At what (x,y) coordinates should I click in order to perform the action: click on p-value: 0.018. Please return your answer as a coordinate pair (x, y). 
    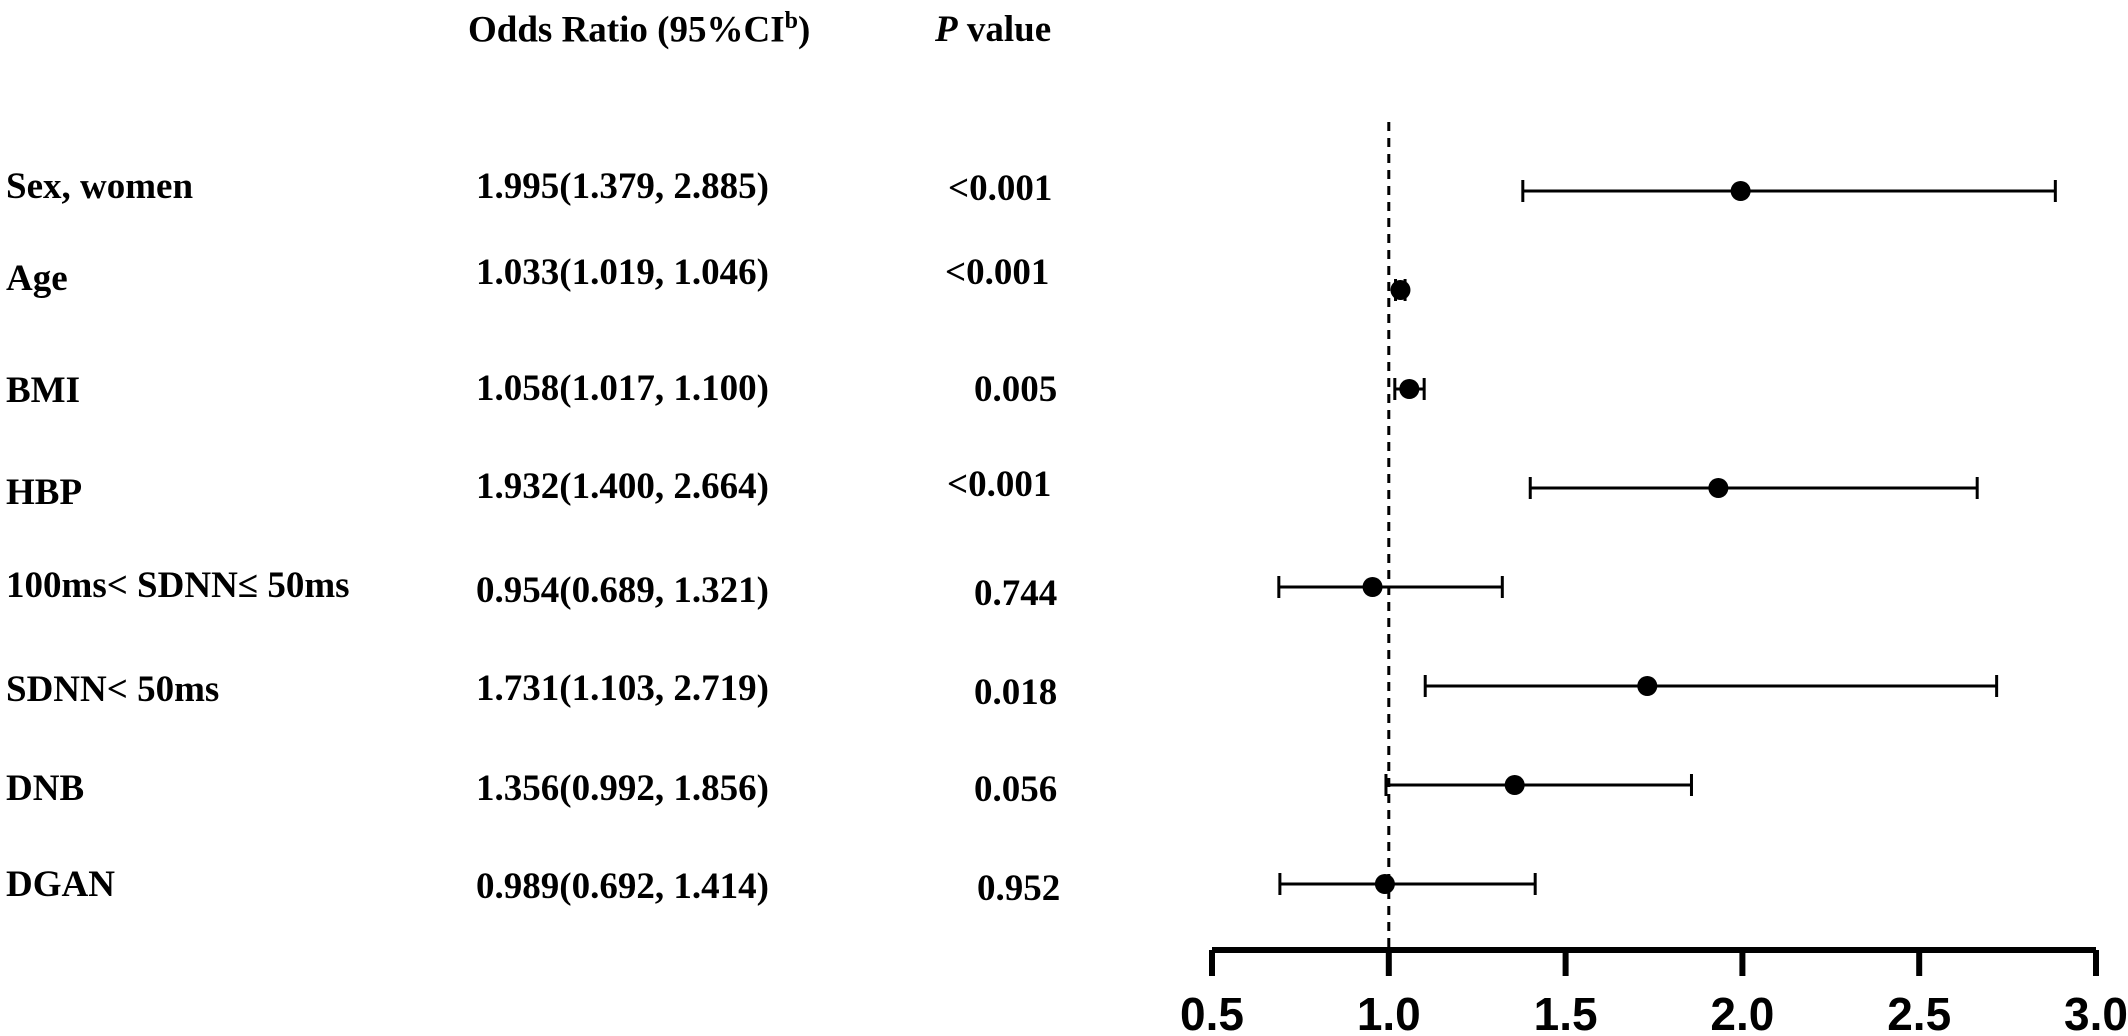
    Looking at the image, I should click on (1016, 692).